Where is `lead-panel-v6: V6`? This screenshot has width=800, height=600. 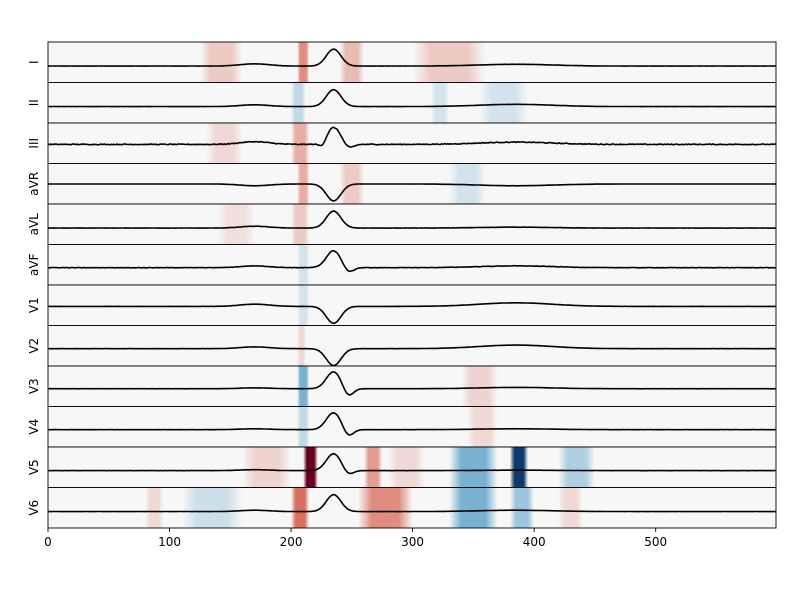 lead-panel-v6: V6 is located at coordinates (402, 508).